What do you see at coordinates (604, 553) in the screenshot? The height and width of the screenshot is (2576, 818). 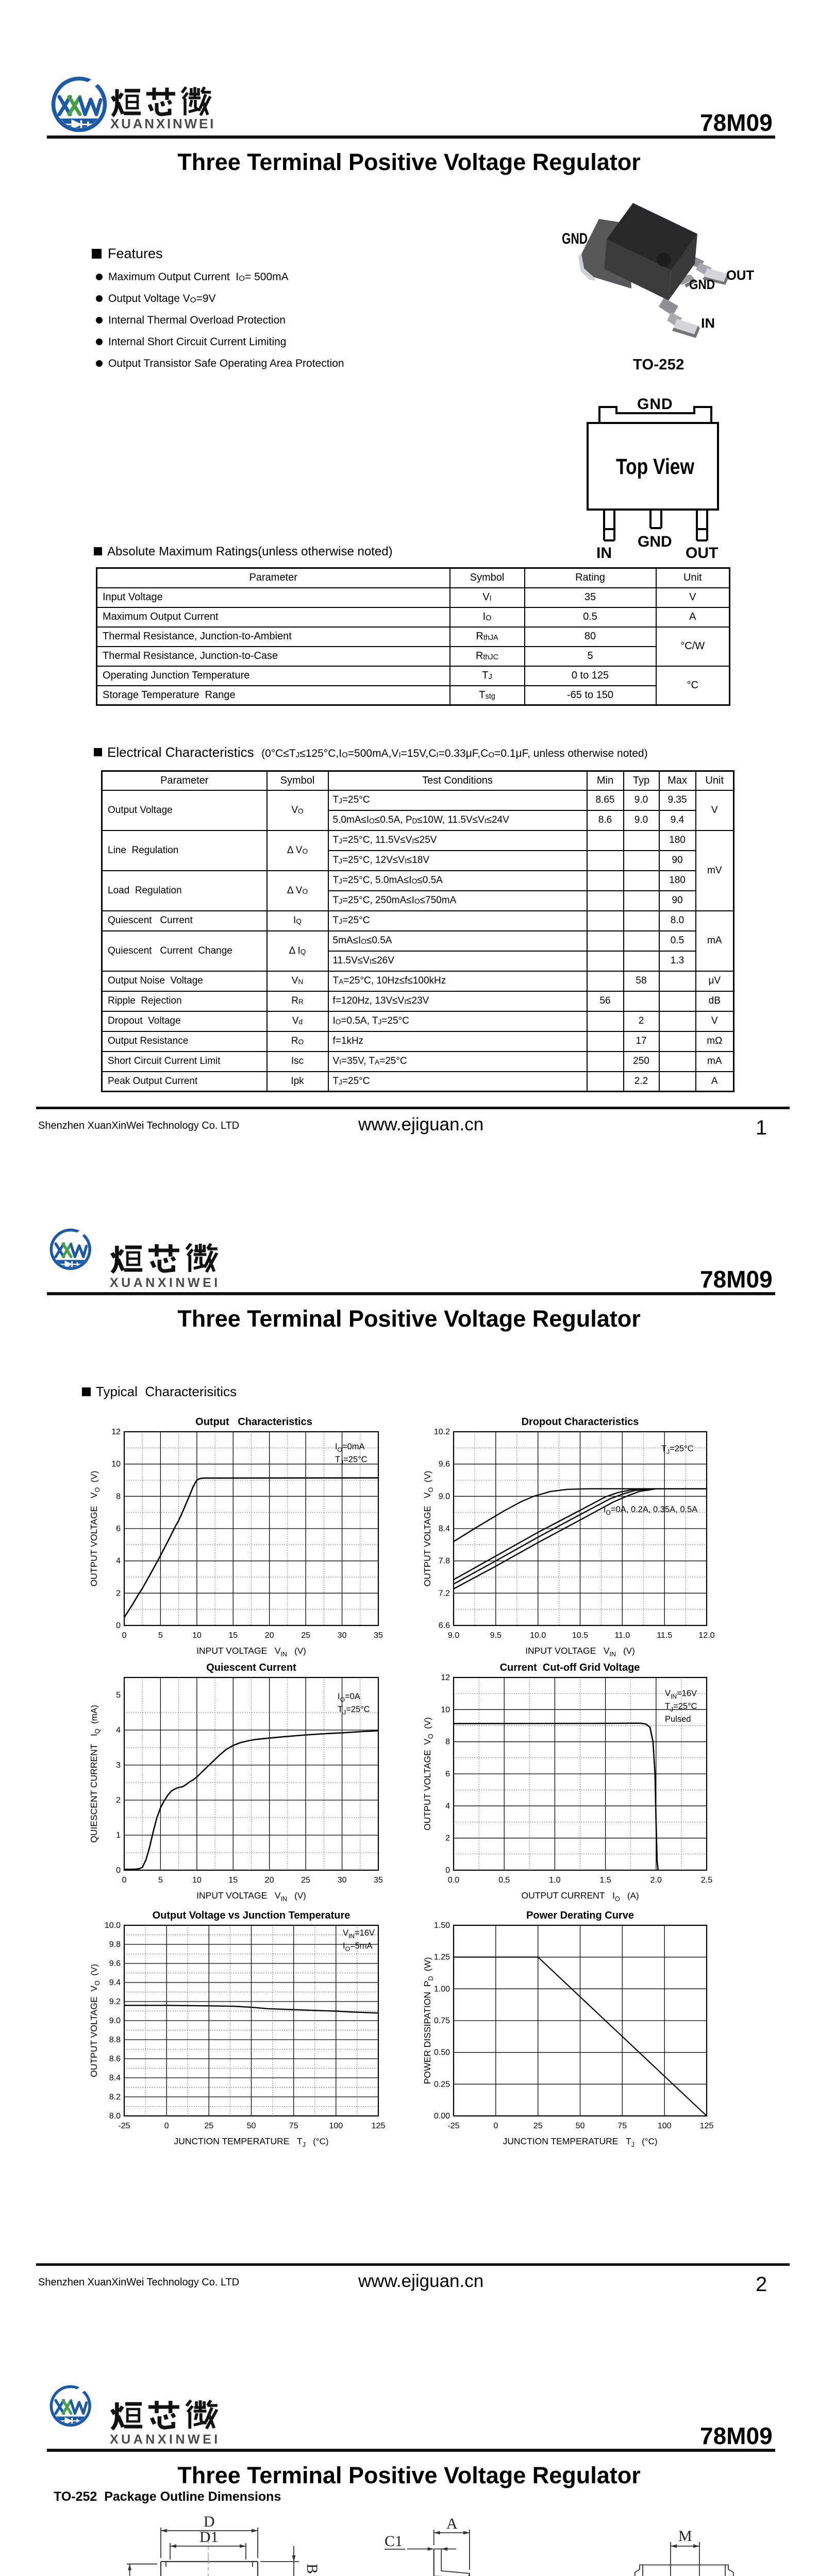 I see `svg-text: IN` at bounding box center [604, 553].